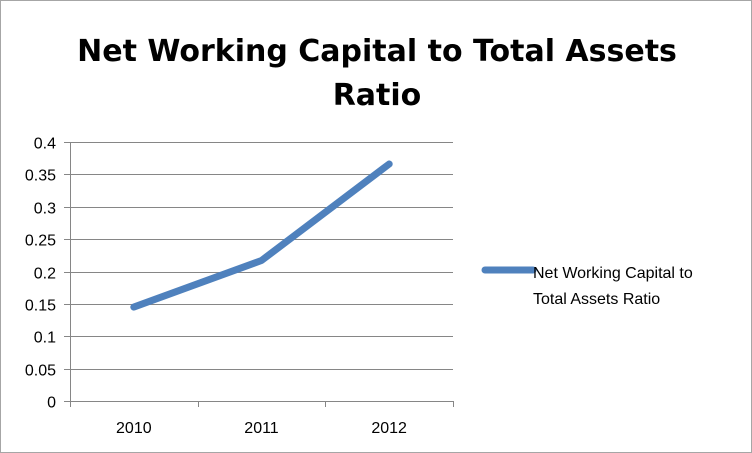 The image size is (752, 453). Describe the element at coordinates (40, 371) in the screenshot. I see `y-tick-label: 0.05` at that location.